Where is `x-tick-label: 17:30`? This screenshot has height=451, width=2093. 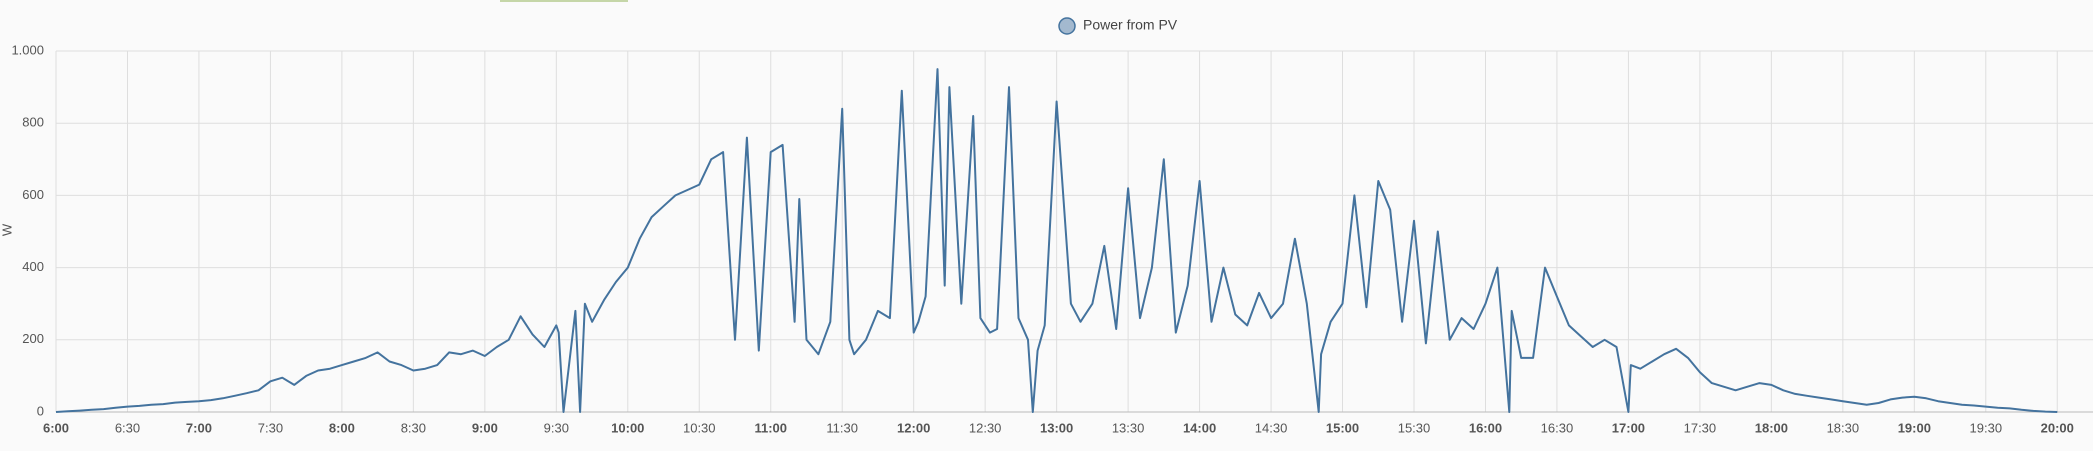 x-tick-label: 17:30 is located at coordinates (1700, 427).